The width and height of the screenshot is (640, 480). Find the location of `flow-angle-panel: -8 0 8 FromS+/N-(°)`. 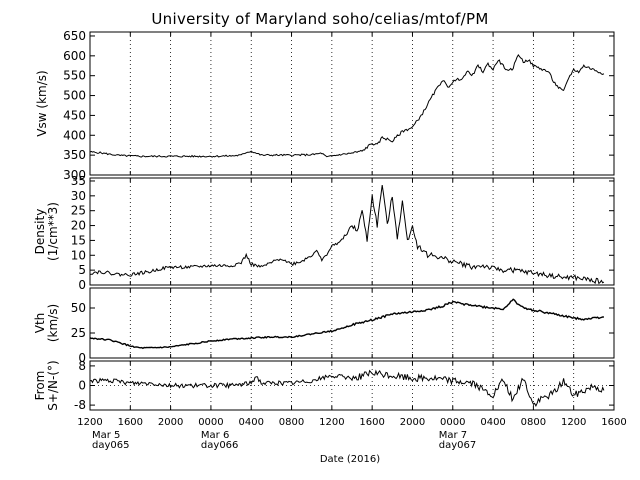

flow-angle-panel: -8 0 8 FromS+/N-(°) is located at coordinates (324, 385).